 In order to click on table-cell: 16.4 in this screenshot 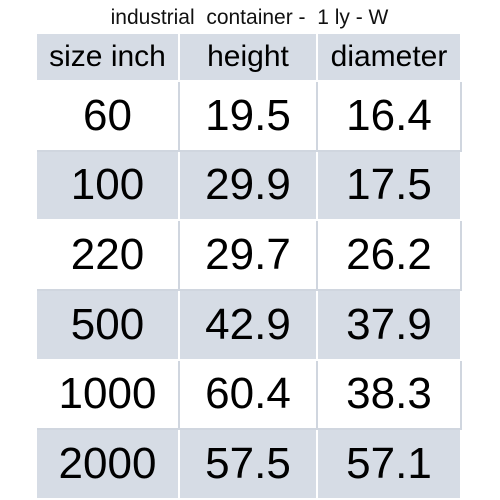, I will do `click(390, 117)`.